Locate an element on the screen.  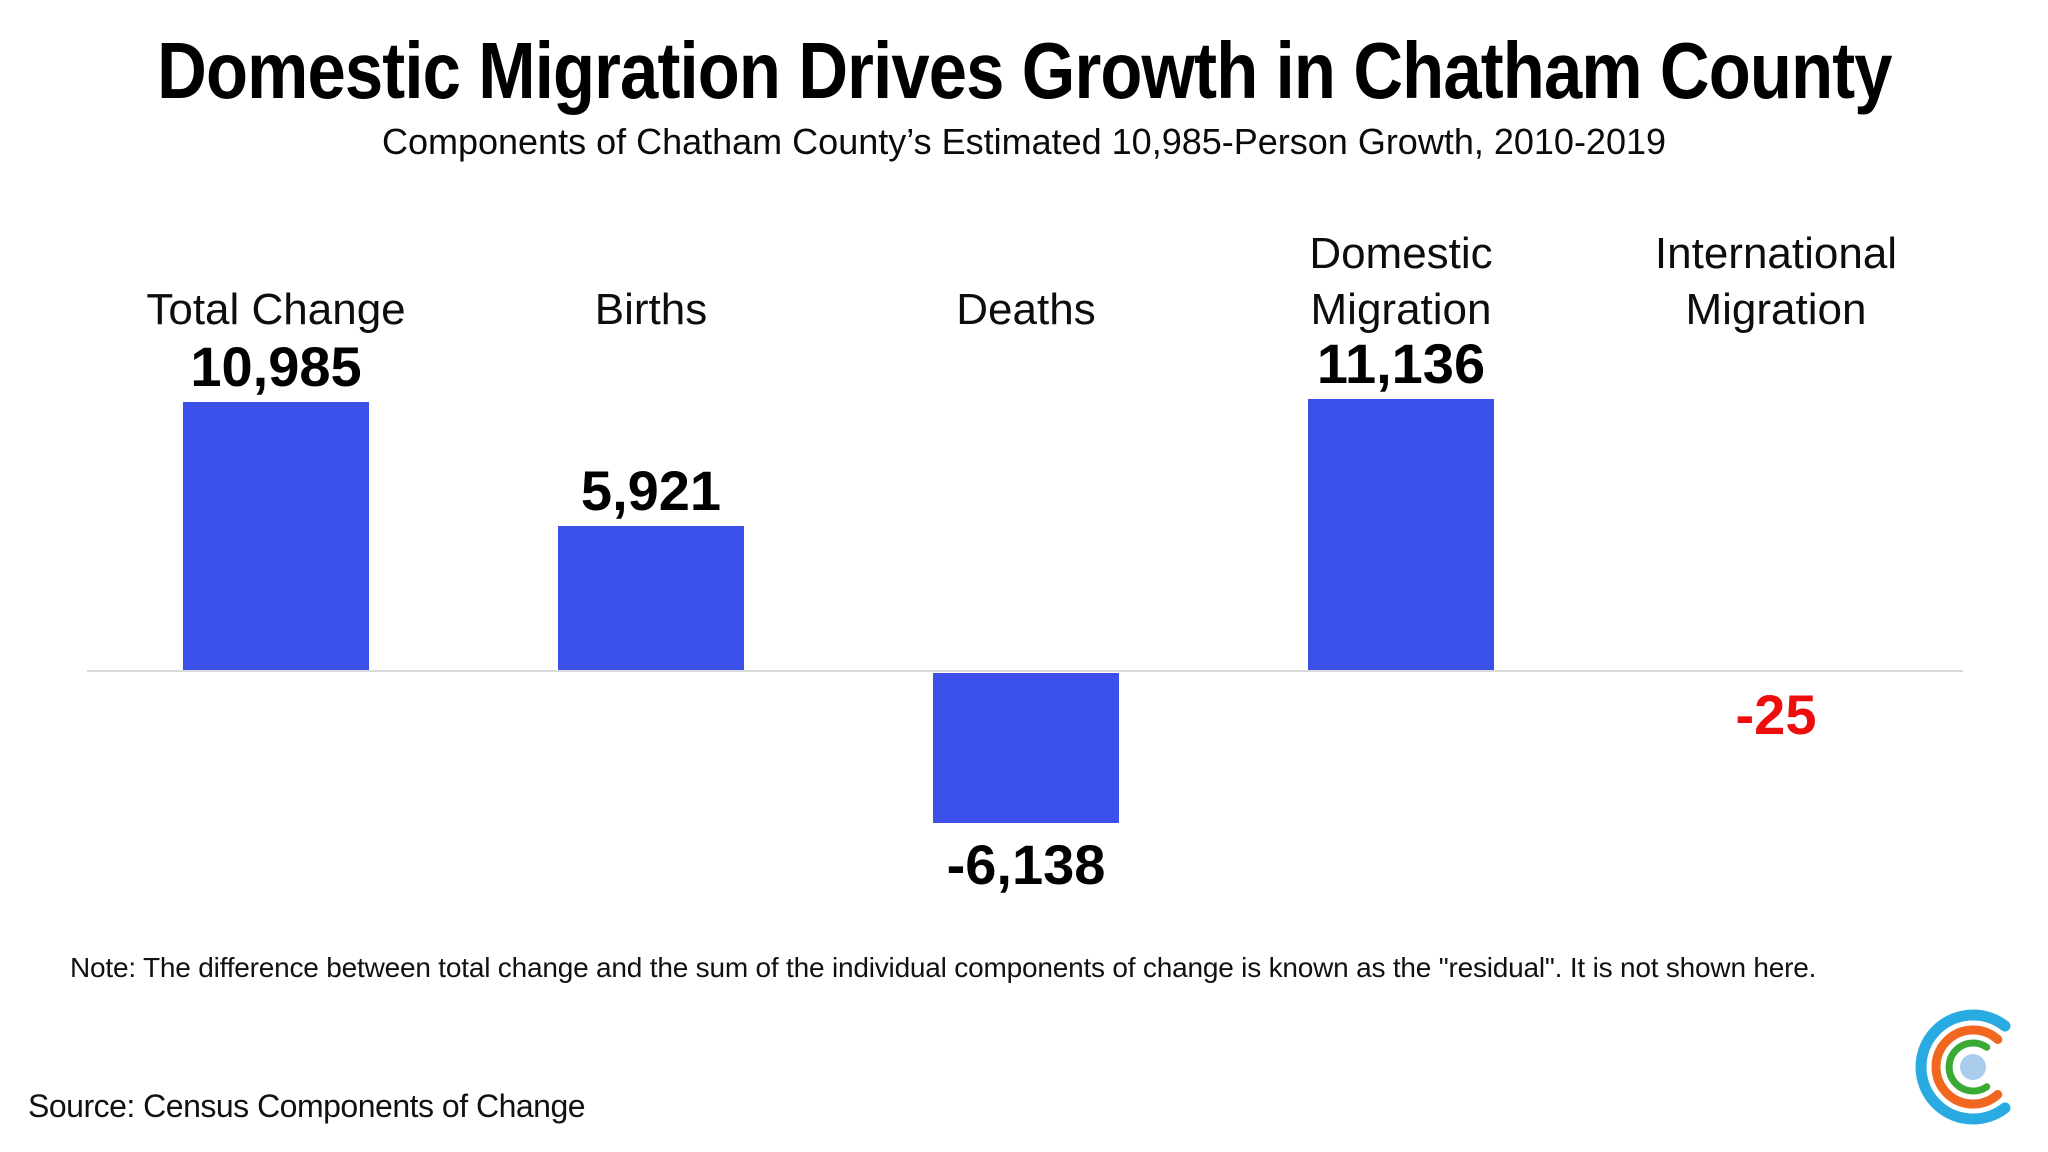
logo-center-dot is located at coordinates (1973, 1067).